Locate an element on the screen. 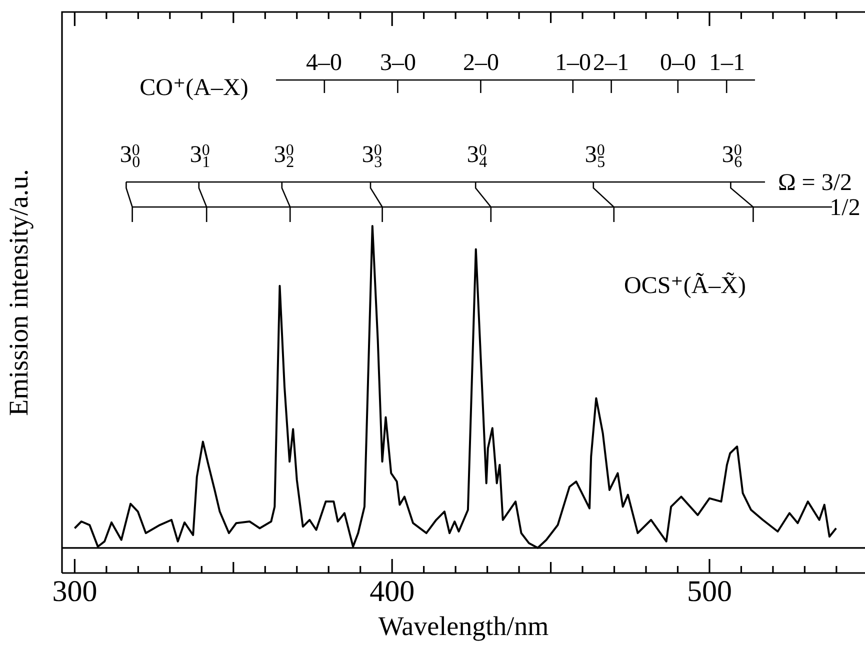  text: 2–0 is located at coordinates (481, 63).